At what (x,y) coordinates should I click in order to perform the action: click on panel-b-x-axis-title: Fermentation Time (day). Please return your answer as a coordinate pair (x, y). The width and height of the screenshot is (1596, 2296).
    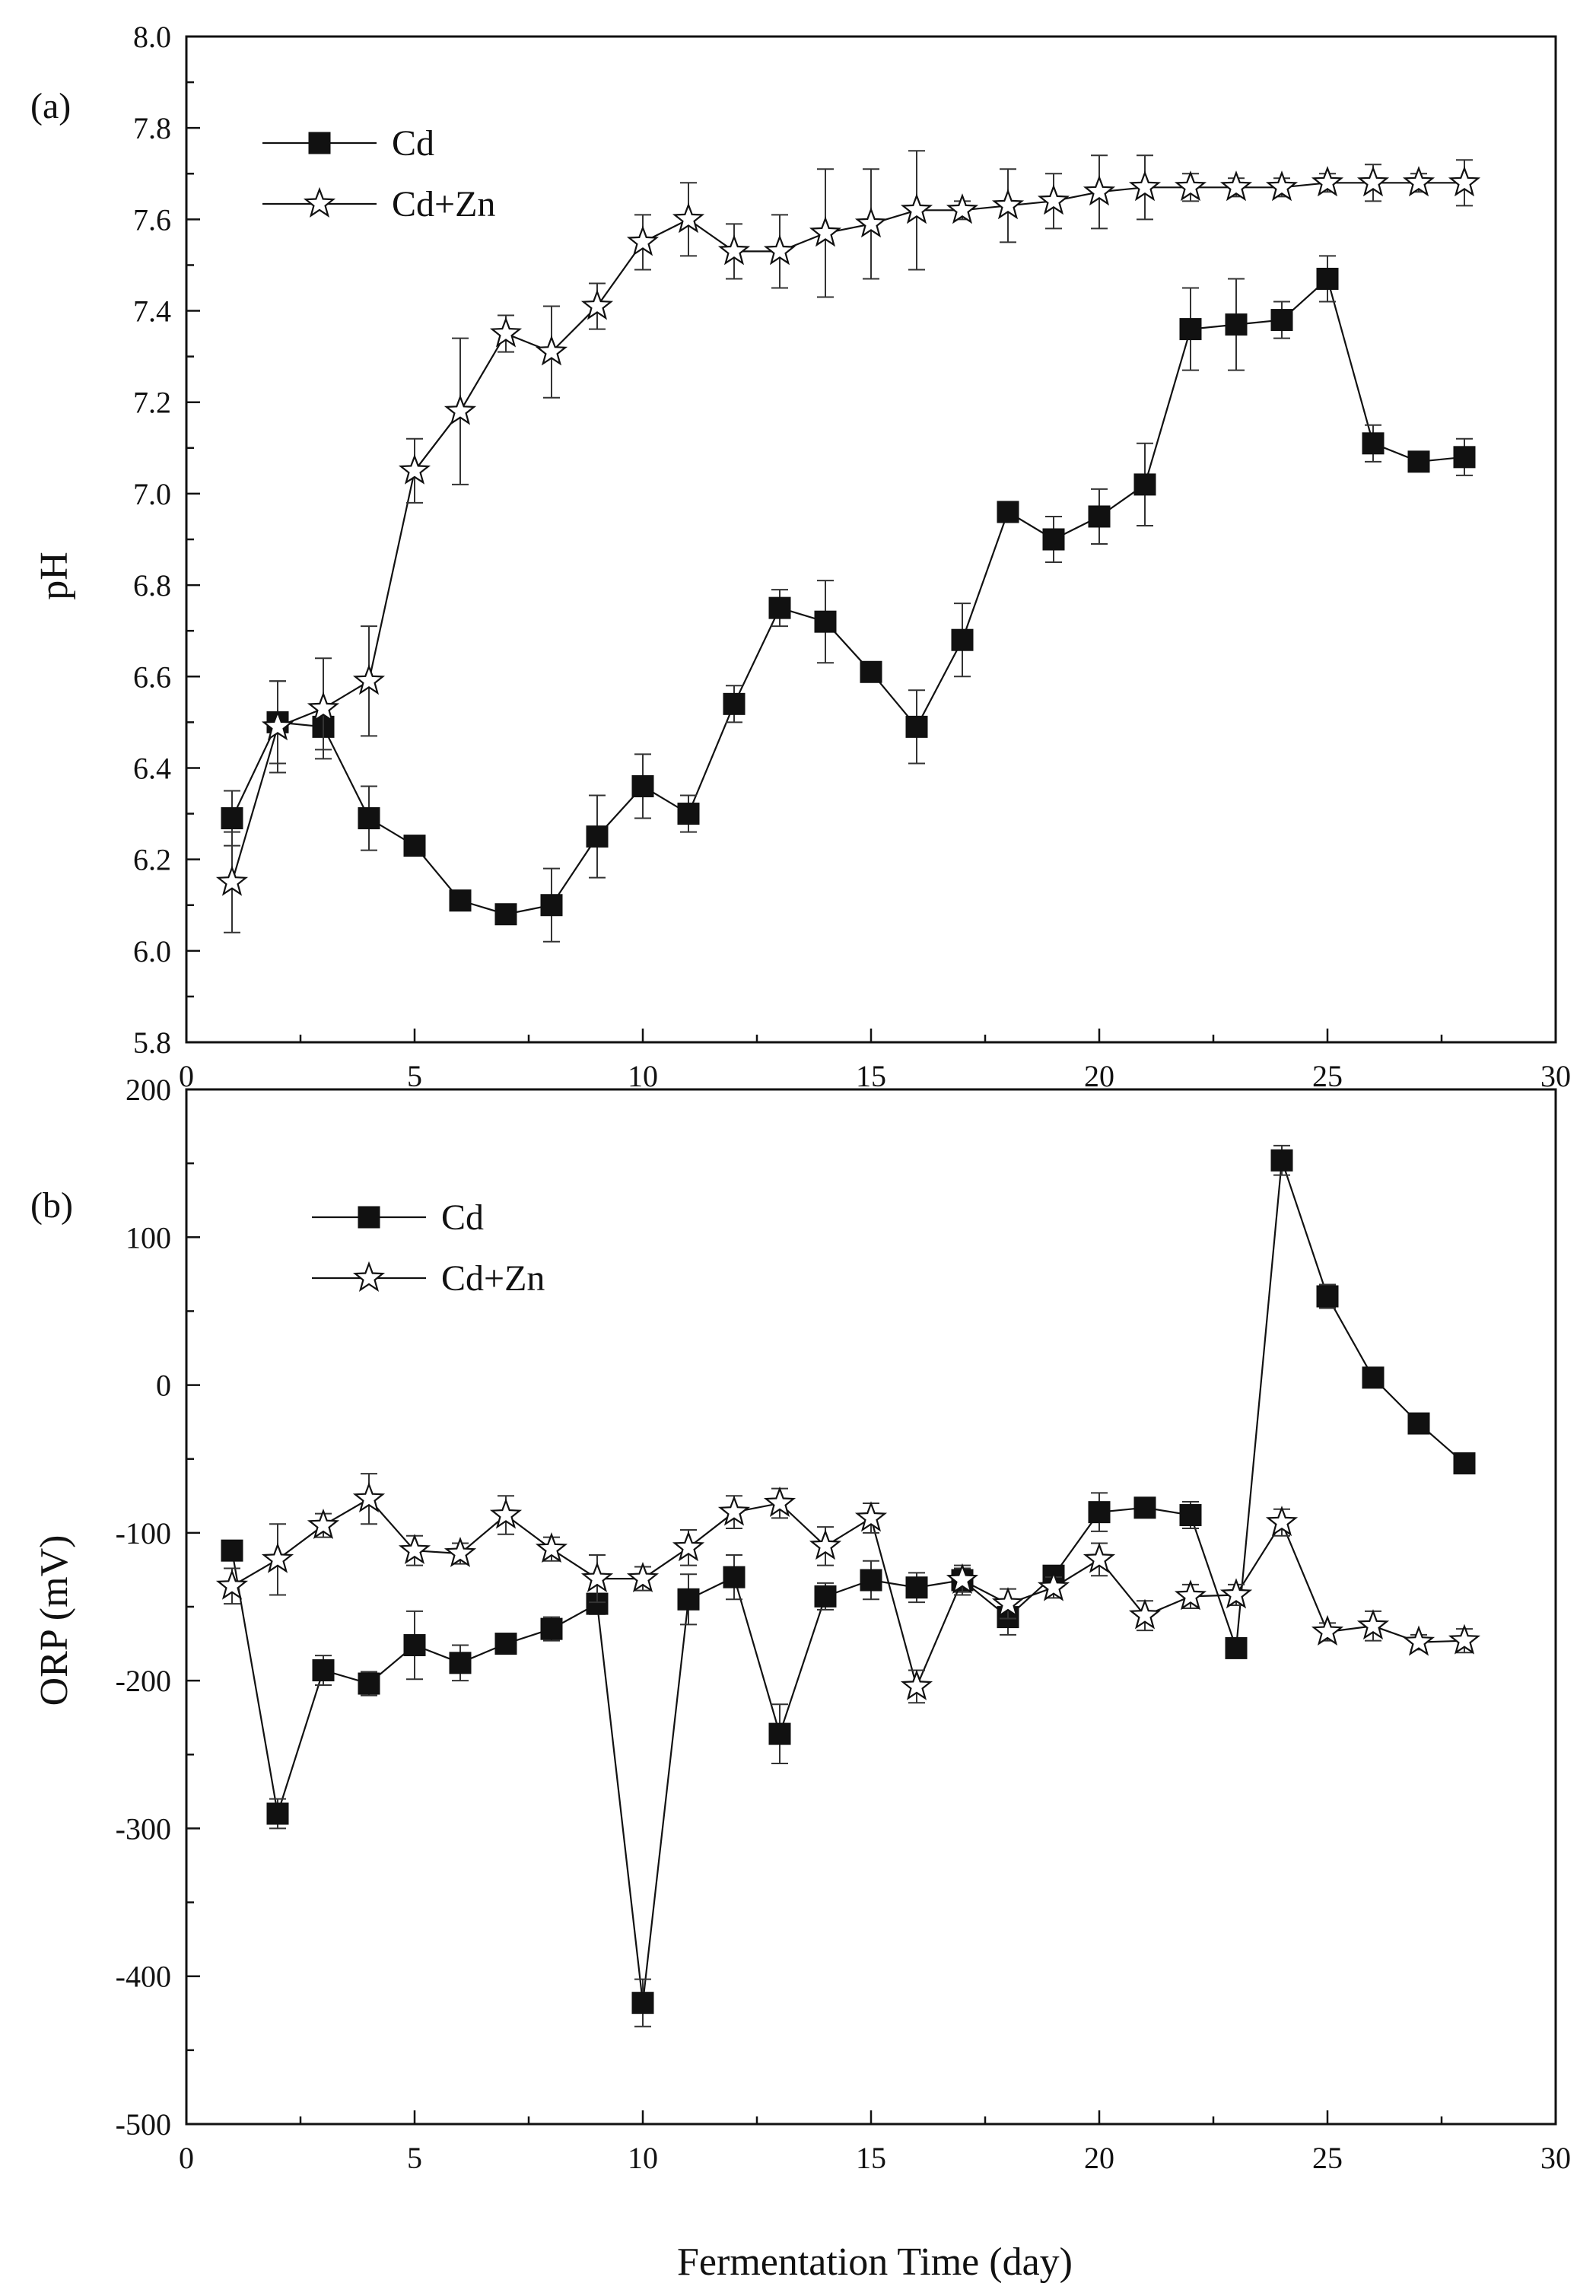
    Looking at the image, I should click on (875, 2262).